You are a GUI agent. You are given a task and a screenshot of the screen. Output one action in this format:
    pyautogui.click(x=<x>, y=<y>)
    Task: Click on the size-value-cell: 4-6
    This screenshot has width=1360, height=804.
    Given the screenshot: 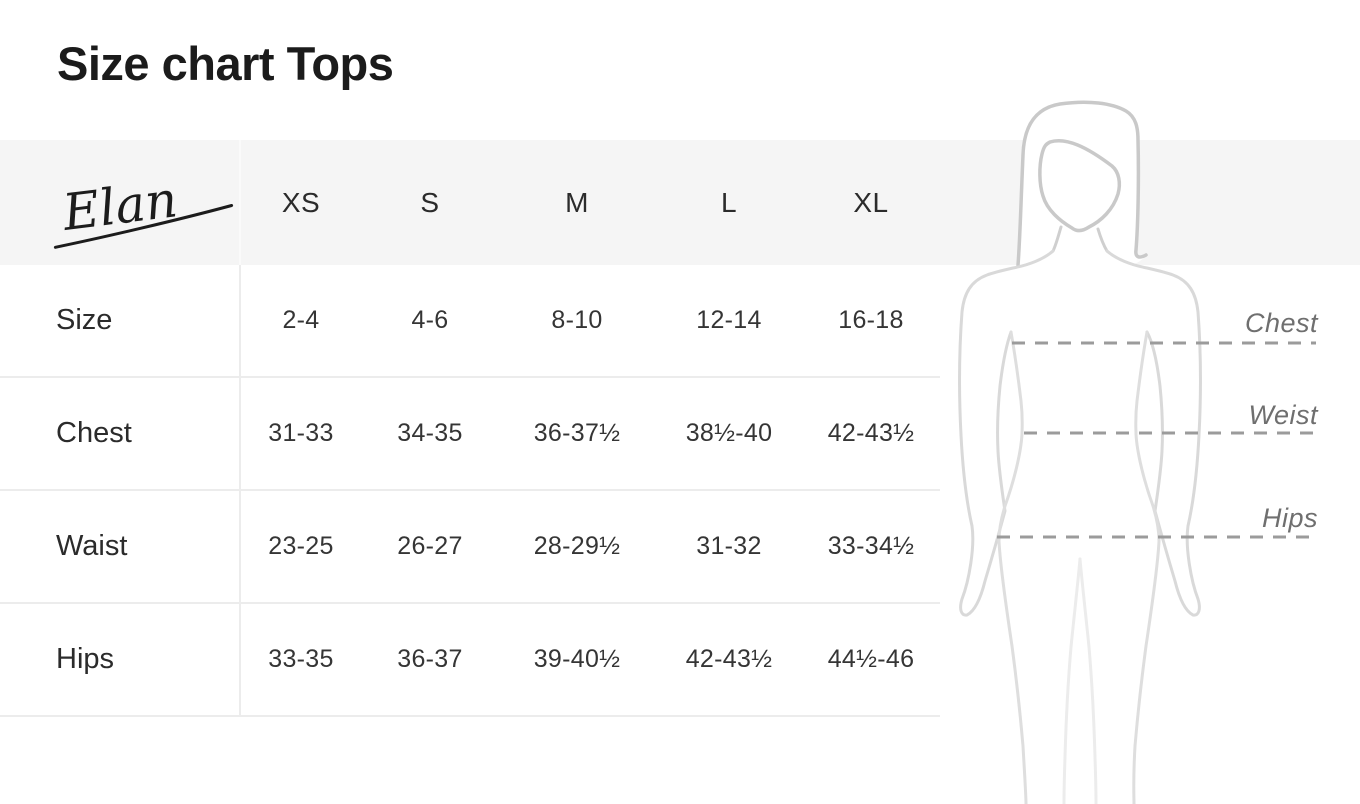 What is the action you would take?
    pyautogui.click(x=430, y=320)
    